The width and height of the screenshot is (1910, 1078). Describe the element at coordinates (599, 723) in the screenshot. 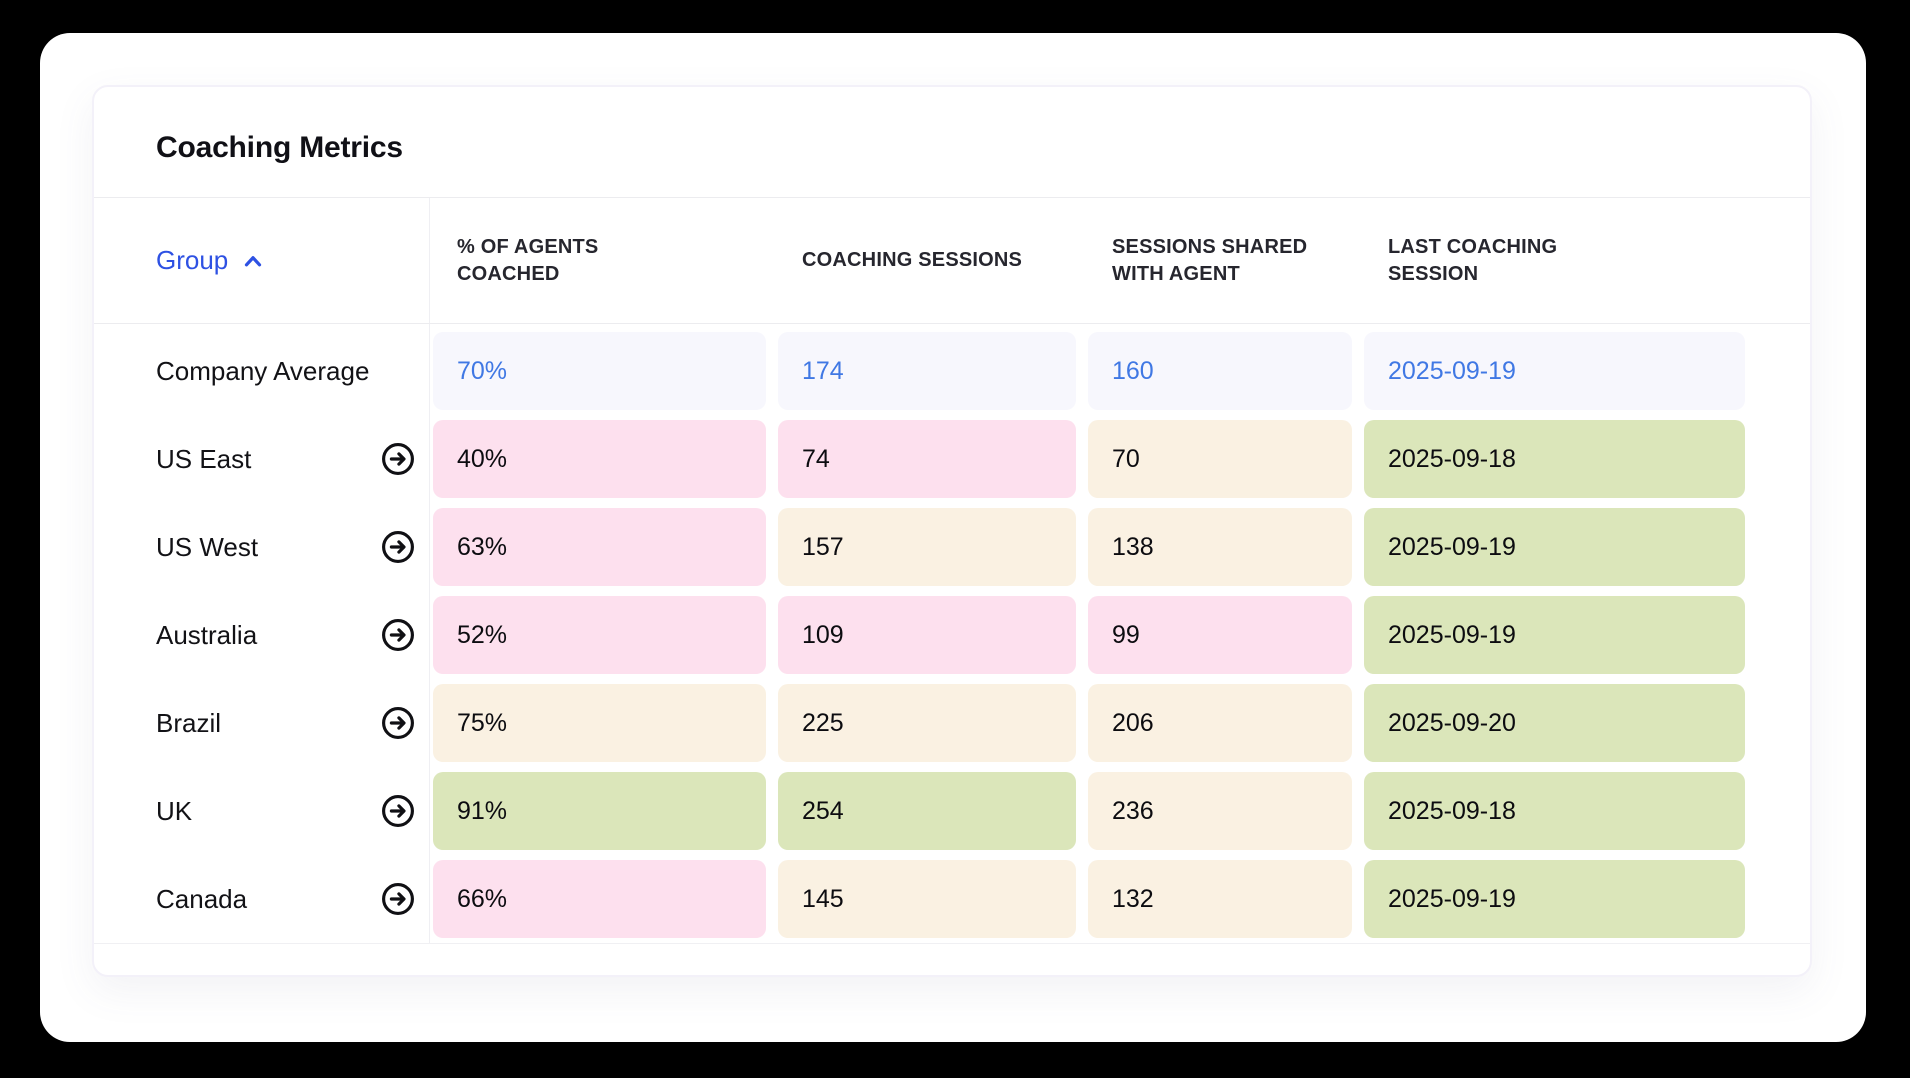

I see `metric-cell: 75%` at that location.